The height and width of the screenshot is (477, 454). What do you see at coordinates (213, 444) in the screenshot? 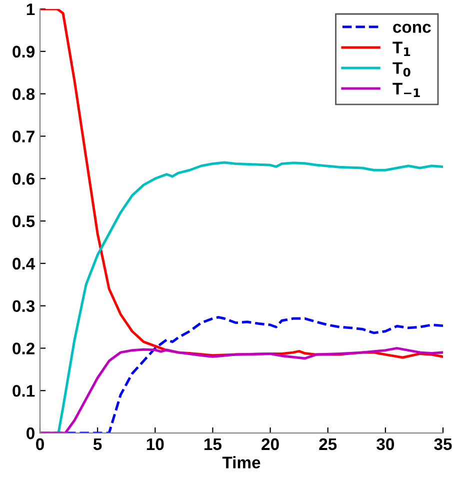
I see `x-tick-label: 15` at bounding box center [213, 444].